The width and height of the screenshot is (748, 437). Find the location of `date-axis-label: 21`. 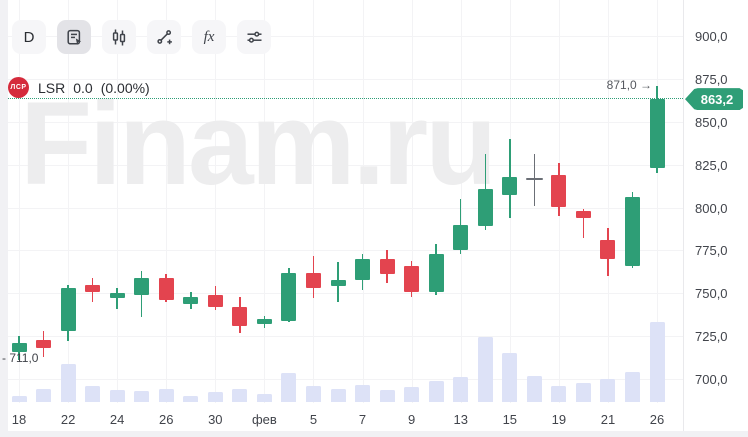

date-axis-label: 21 is located at coordinates (608, 419).